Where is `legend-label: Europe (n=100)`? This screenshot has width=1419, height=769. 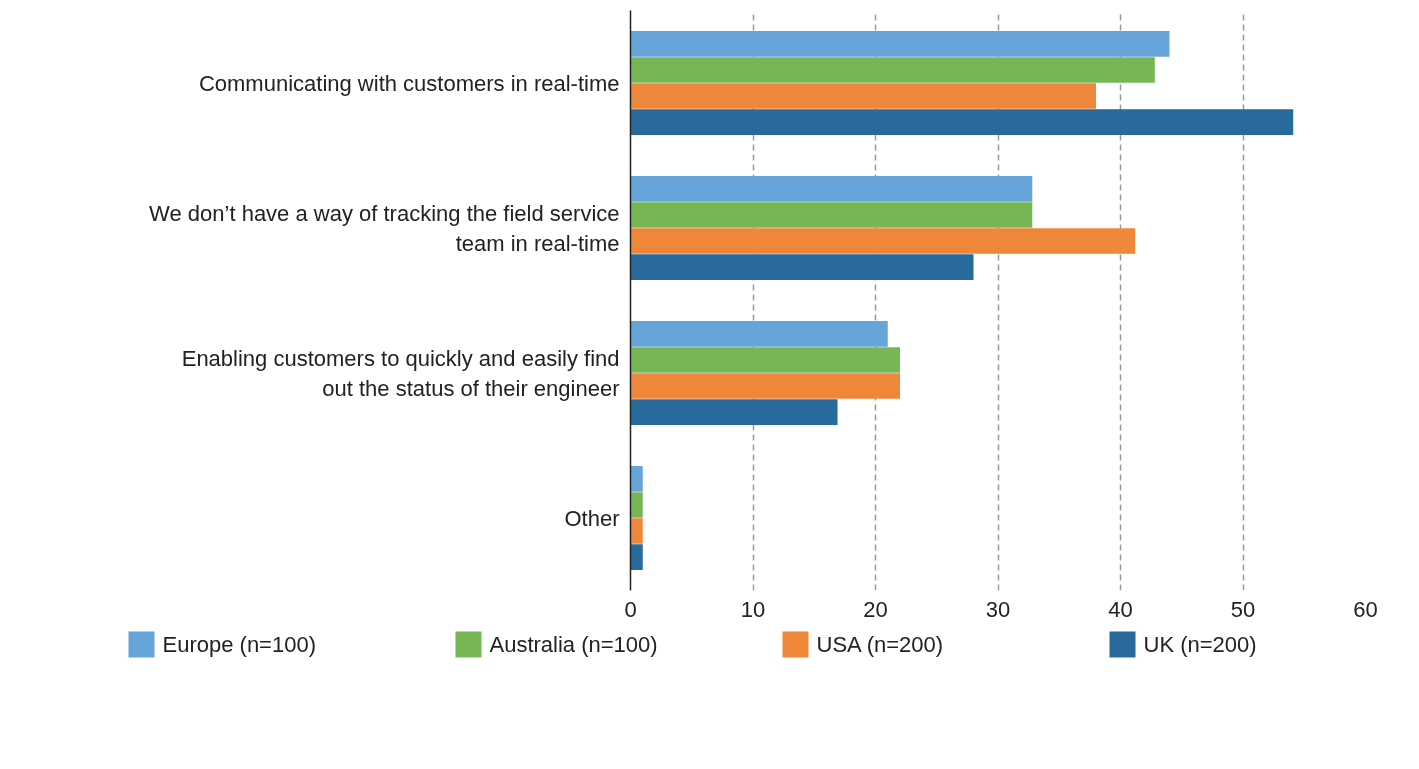
legend-label: Europe (n=100) is located at coordinates (239, 644).